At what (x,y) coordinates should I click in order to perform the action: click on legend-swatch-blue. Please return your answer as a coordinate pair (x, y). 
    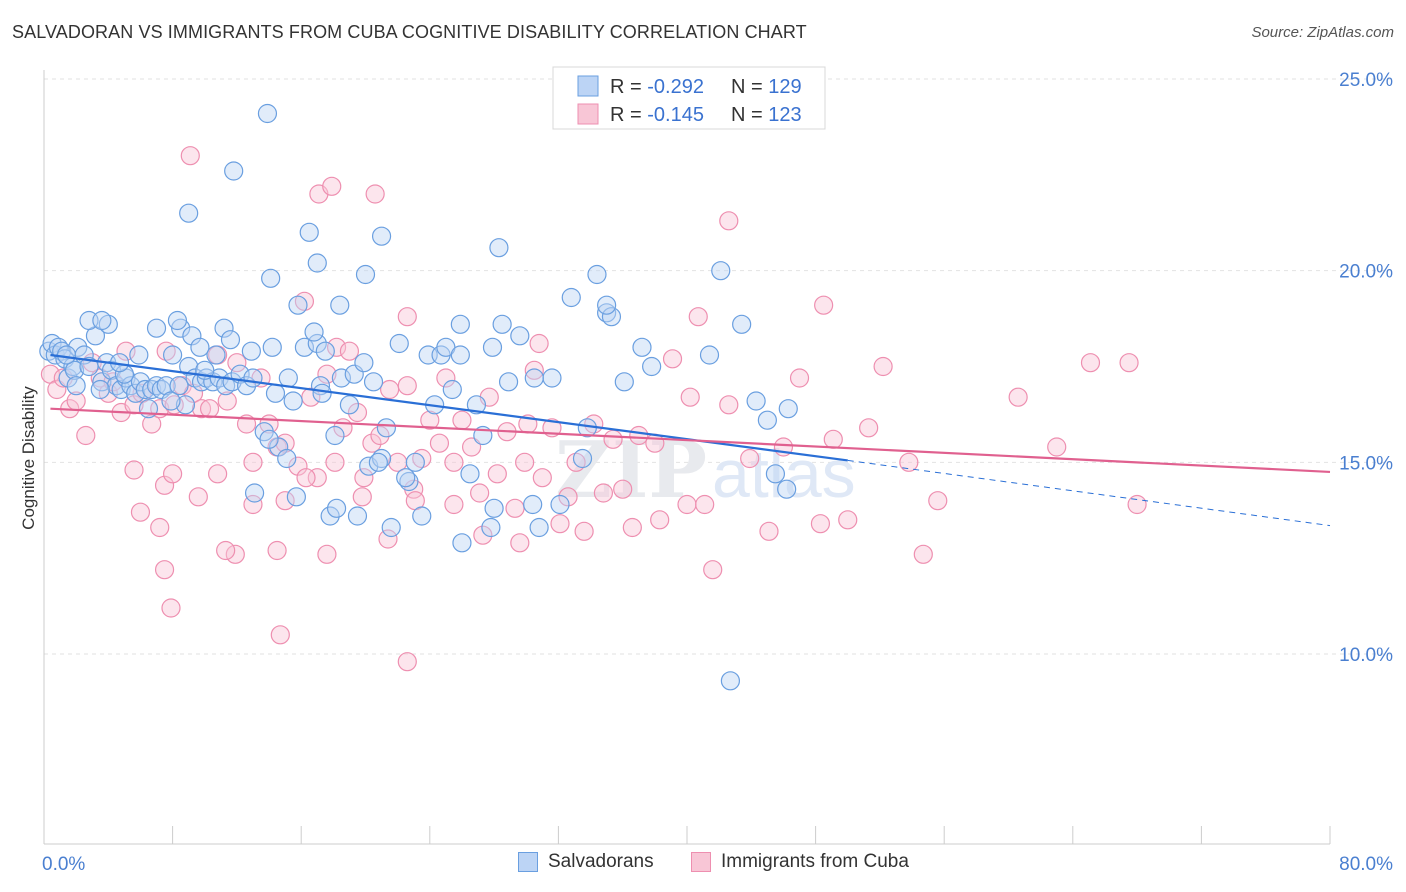
    Looking at the image, I should click on (588, 86).